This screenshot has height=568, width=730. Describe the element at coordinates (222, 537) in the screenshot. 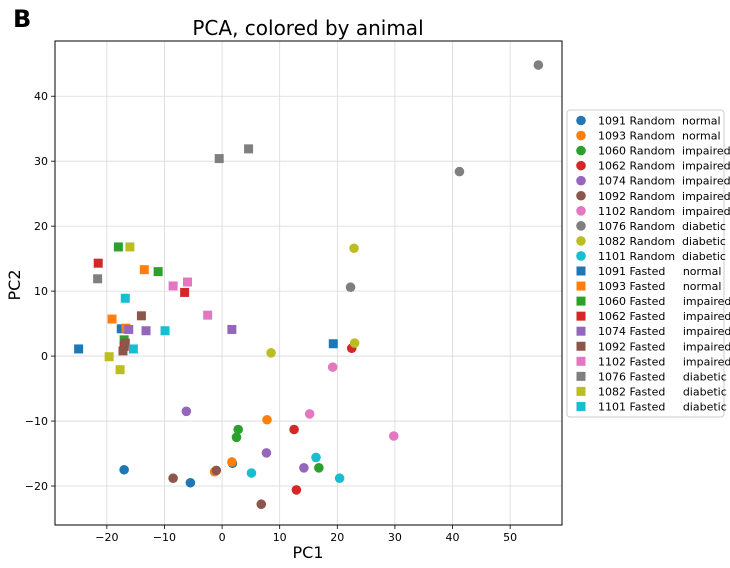

I see `x-tick-label: 0` at that location.